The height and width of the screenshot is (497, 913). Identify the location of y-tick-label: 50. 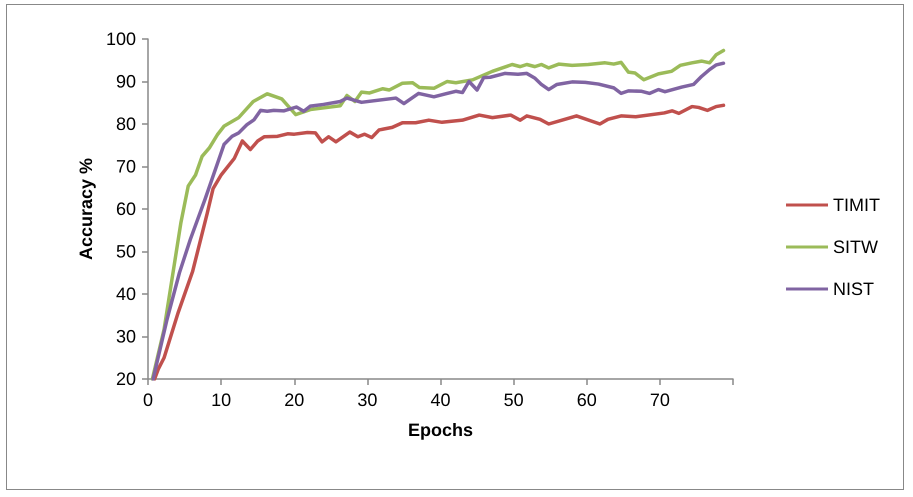
(126, 252).